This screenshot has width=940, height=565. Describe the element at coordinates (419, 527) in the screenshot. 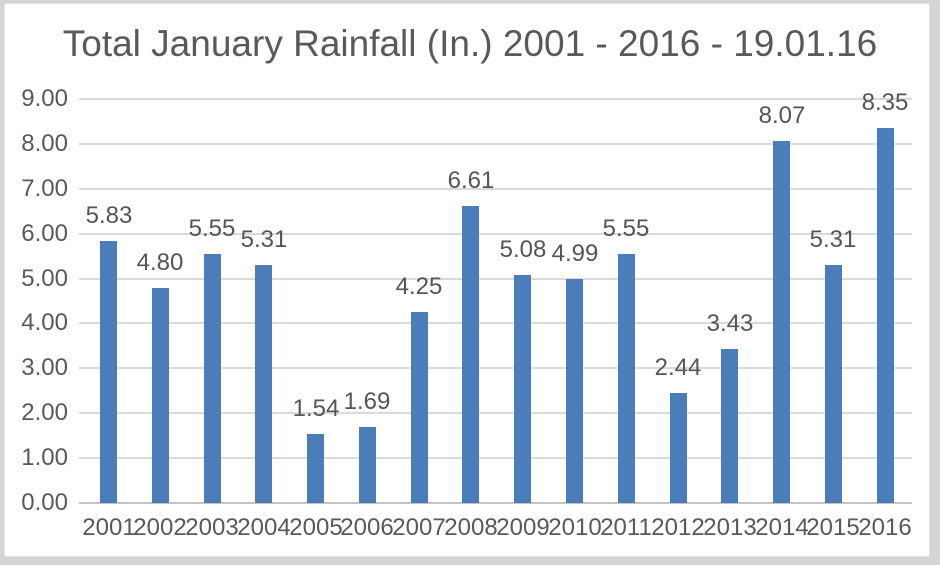

I see `x-axis-tick-label: 2007` at that location.